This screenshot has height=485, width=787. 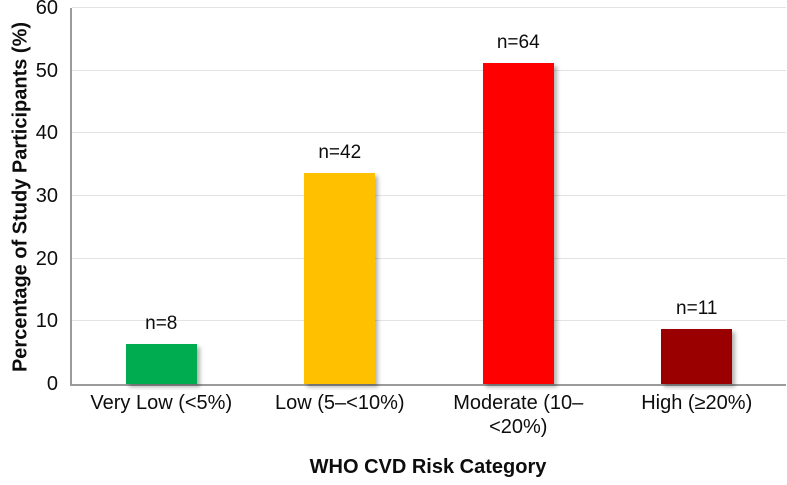 I want to click on y-tick-label-0: 0, so click(x=52, y=384).